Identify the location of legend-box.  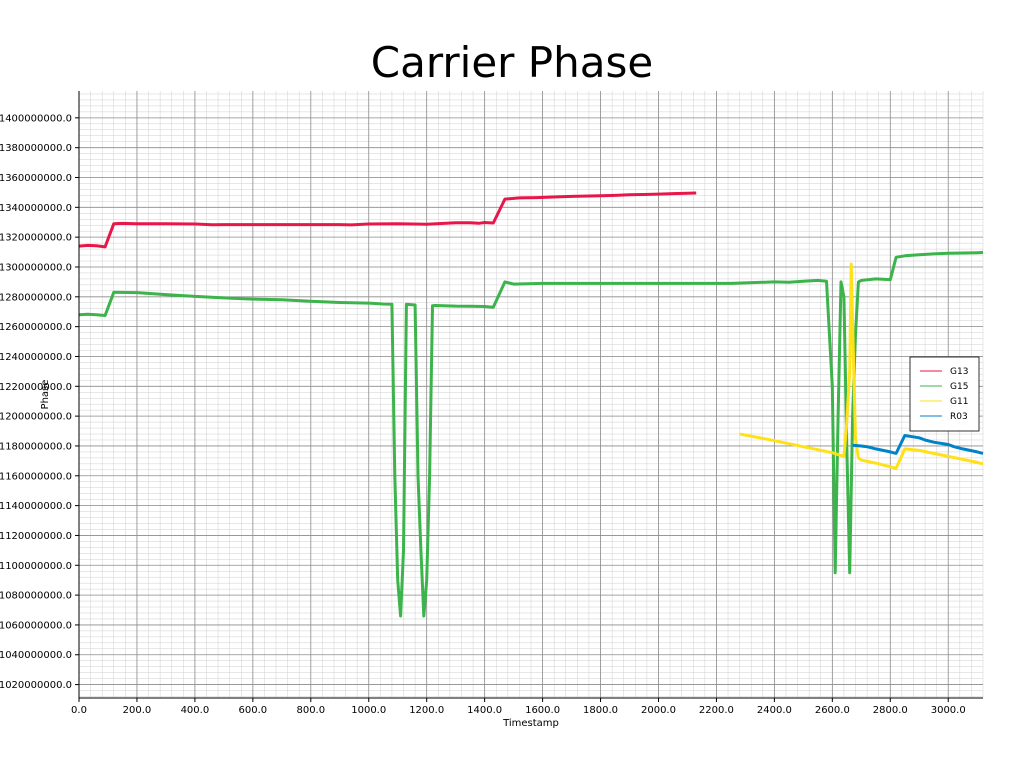
(944, 394).